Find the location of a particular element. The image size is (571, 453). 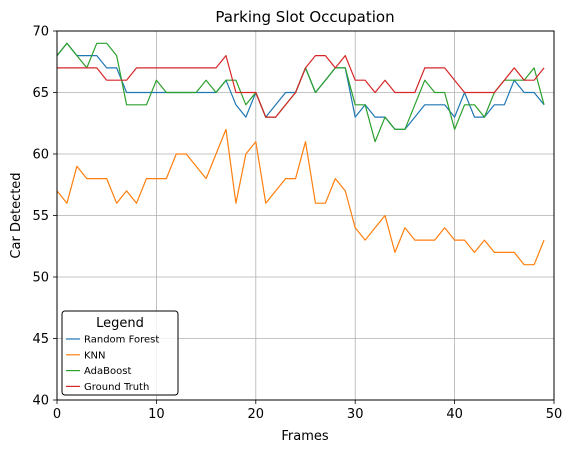

legend-title: Legend is located at coordinates (120, 323).